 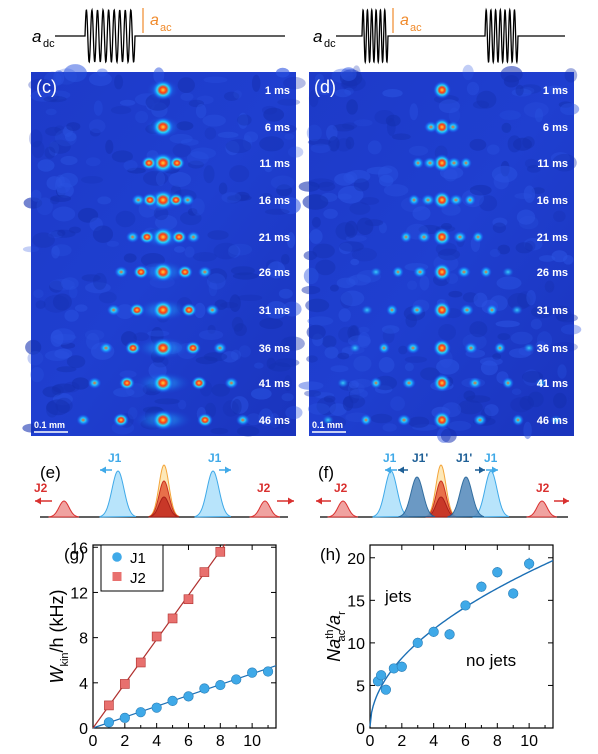 What do you see at coordinates (83, 729) in the screenshot?
I see `y-tick-label: 0` at bounding box center [83, 729].